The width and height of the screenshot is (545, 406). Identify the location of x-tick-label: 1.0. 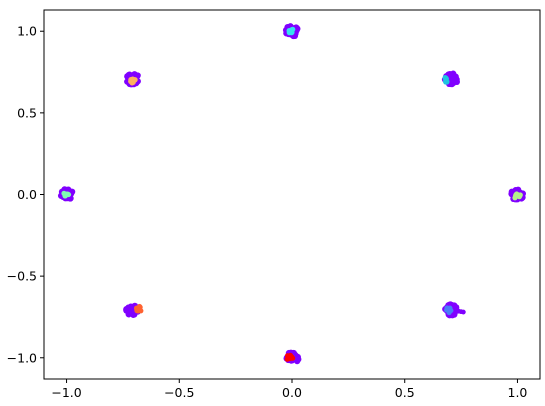
(518, 392).